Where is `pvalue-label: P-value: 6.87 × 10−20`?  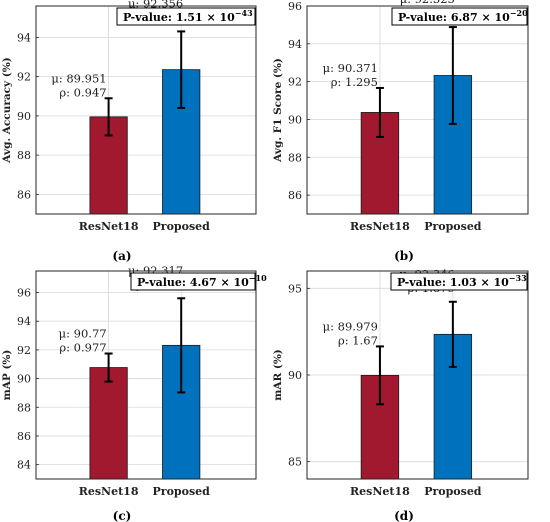
pvalue-label: P-value: 6.87 × 10−20 is located at coordinates (463, 16).